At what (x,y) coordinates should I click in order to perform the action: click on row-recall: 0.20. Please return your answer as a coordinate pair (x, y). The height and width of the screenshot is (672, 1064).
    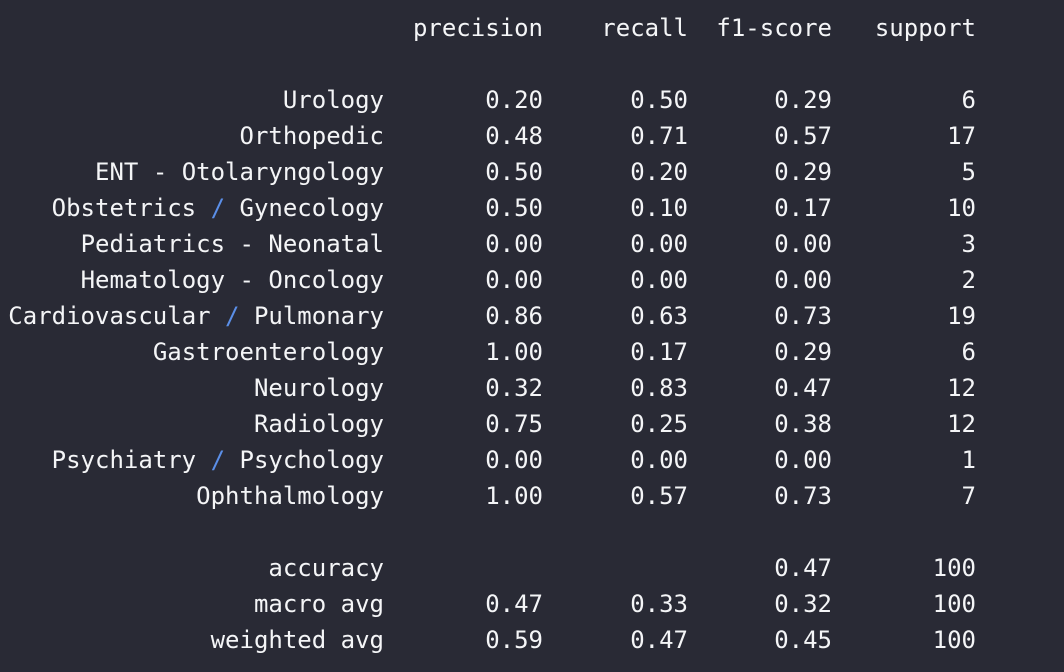
    Looking at the image, I should click on (659, 172).